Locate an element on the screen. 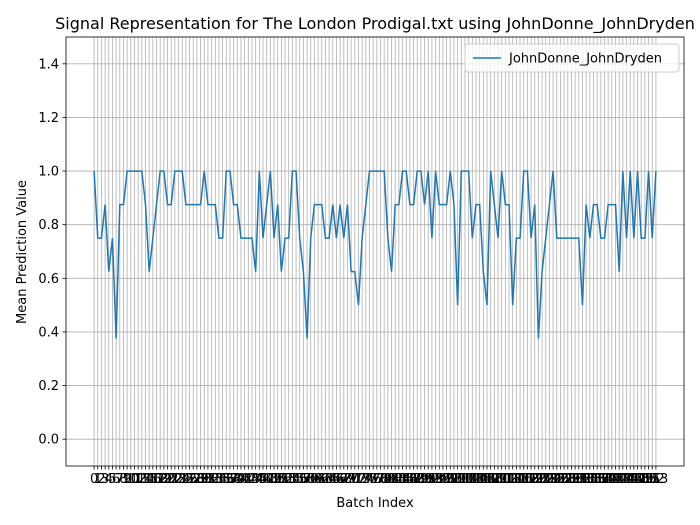 This screenshot has height=525, width=700. x-tick-label: 91 is located at coordinates (428, 479).